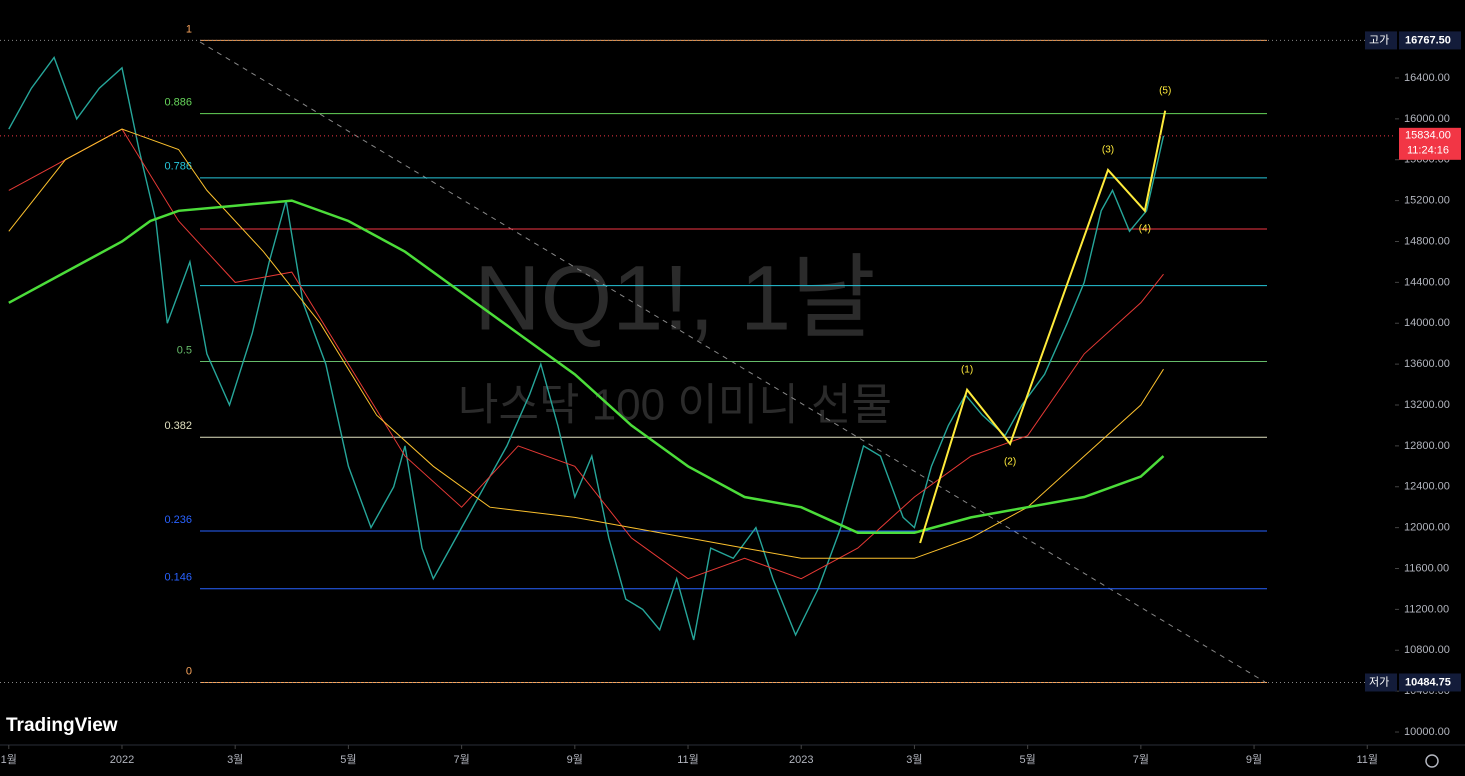  Describe the element at coordinates (1427, 282) in the screenshot. I see `y-tick-label: 14400.00` at that location.